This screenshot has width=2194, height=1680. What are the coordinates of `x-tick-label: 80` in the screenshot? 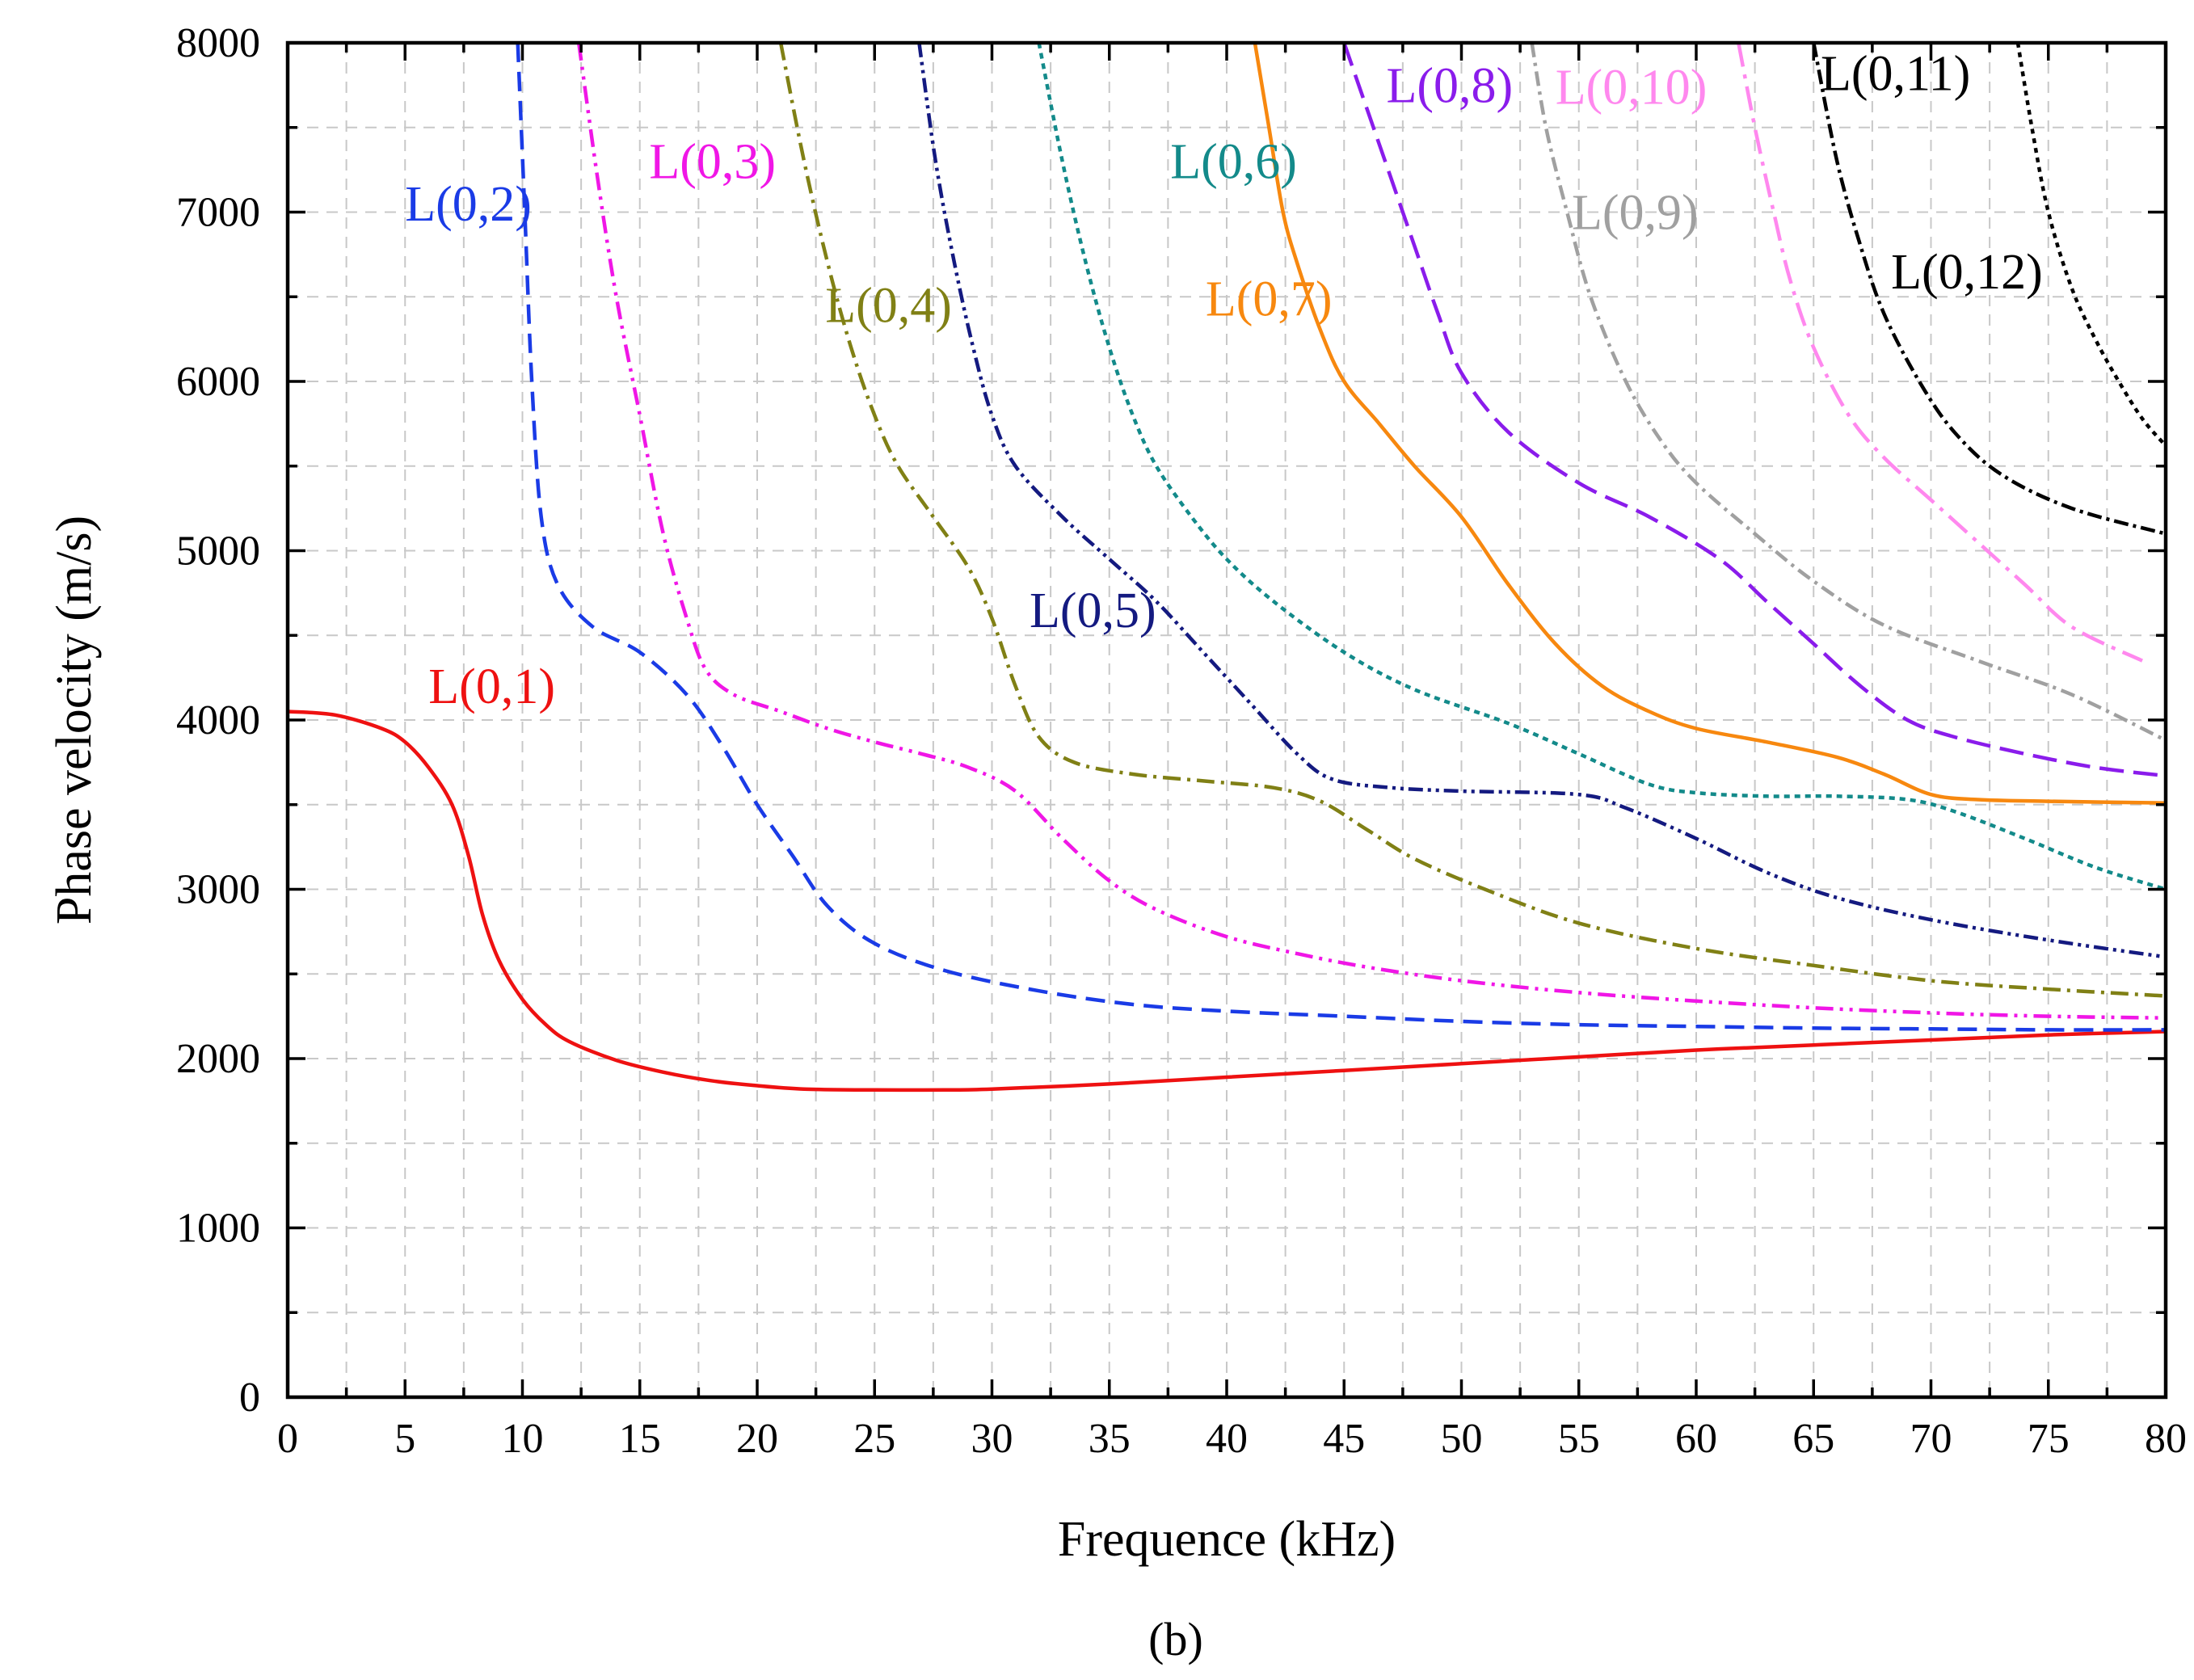 It's located at (2166, 1439).